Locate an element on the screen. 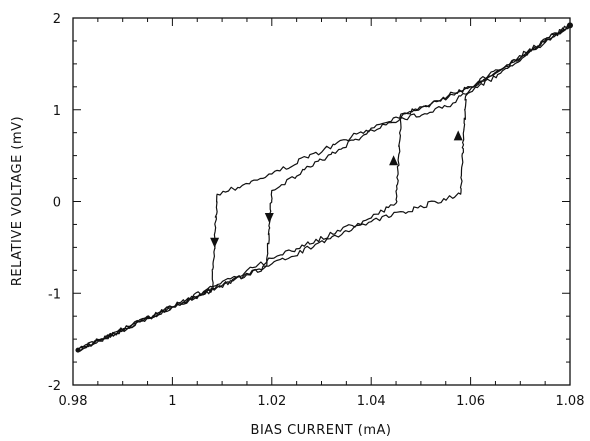 The height and width of the screenshot is (441, 590). y-tick-label: 0 is located at coordinates (57, 203).